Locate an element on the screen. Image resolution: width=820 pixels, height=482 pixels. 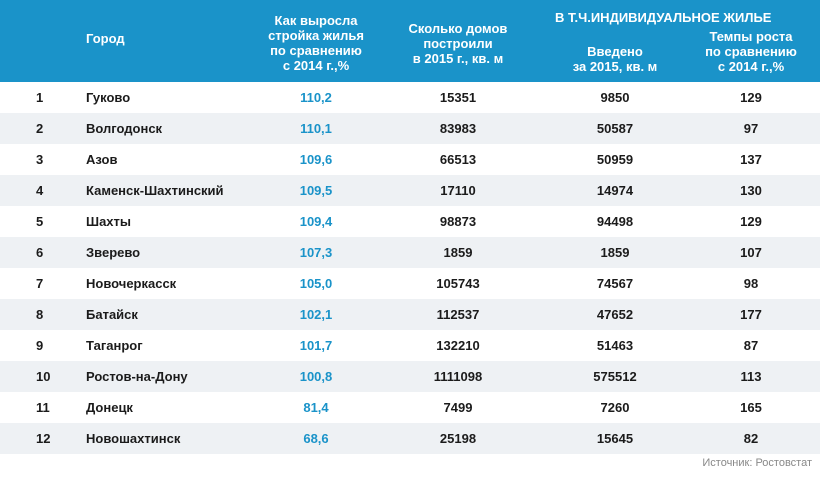
cell-city: Шахты is located at coordinates (108, 221).